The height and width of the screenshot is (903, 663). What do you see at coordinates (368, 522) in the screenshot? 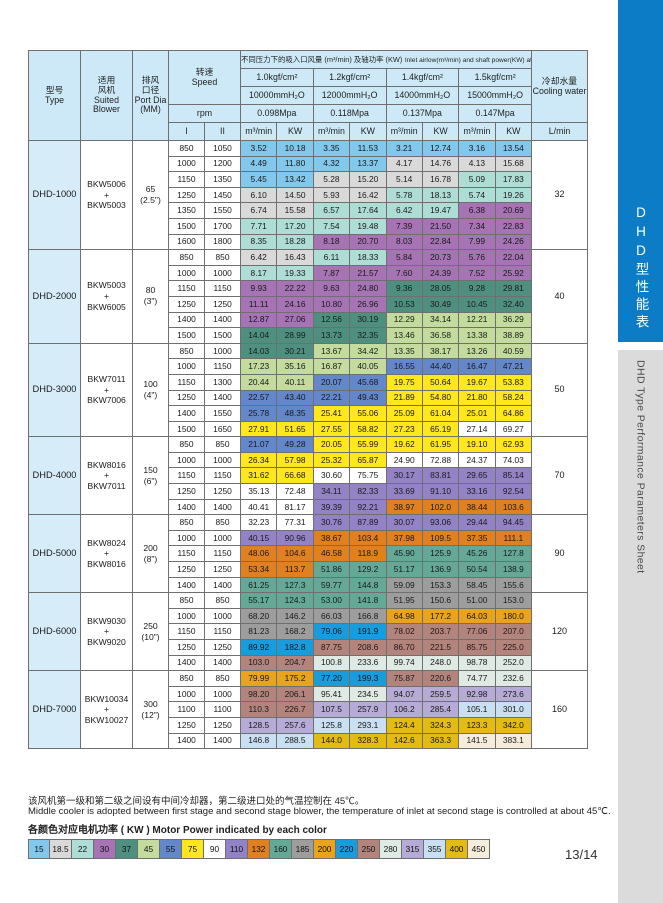
I see `kw-value: 87.89` at bounding box center [368, 522].